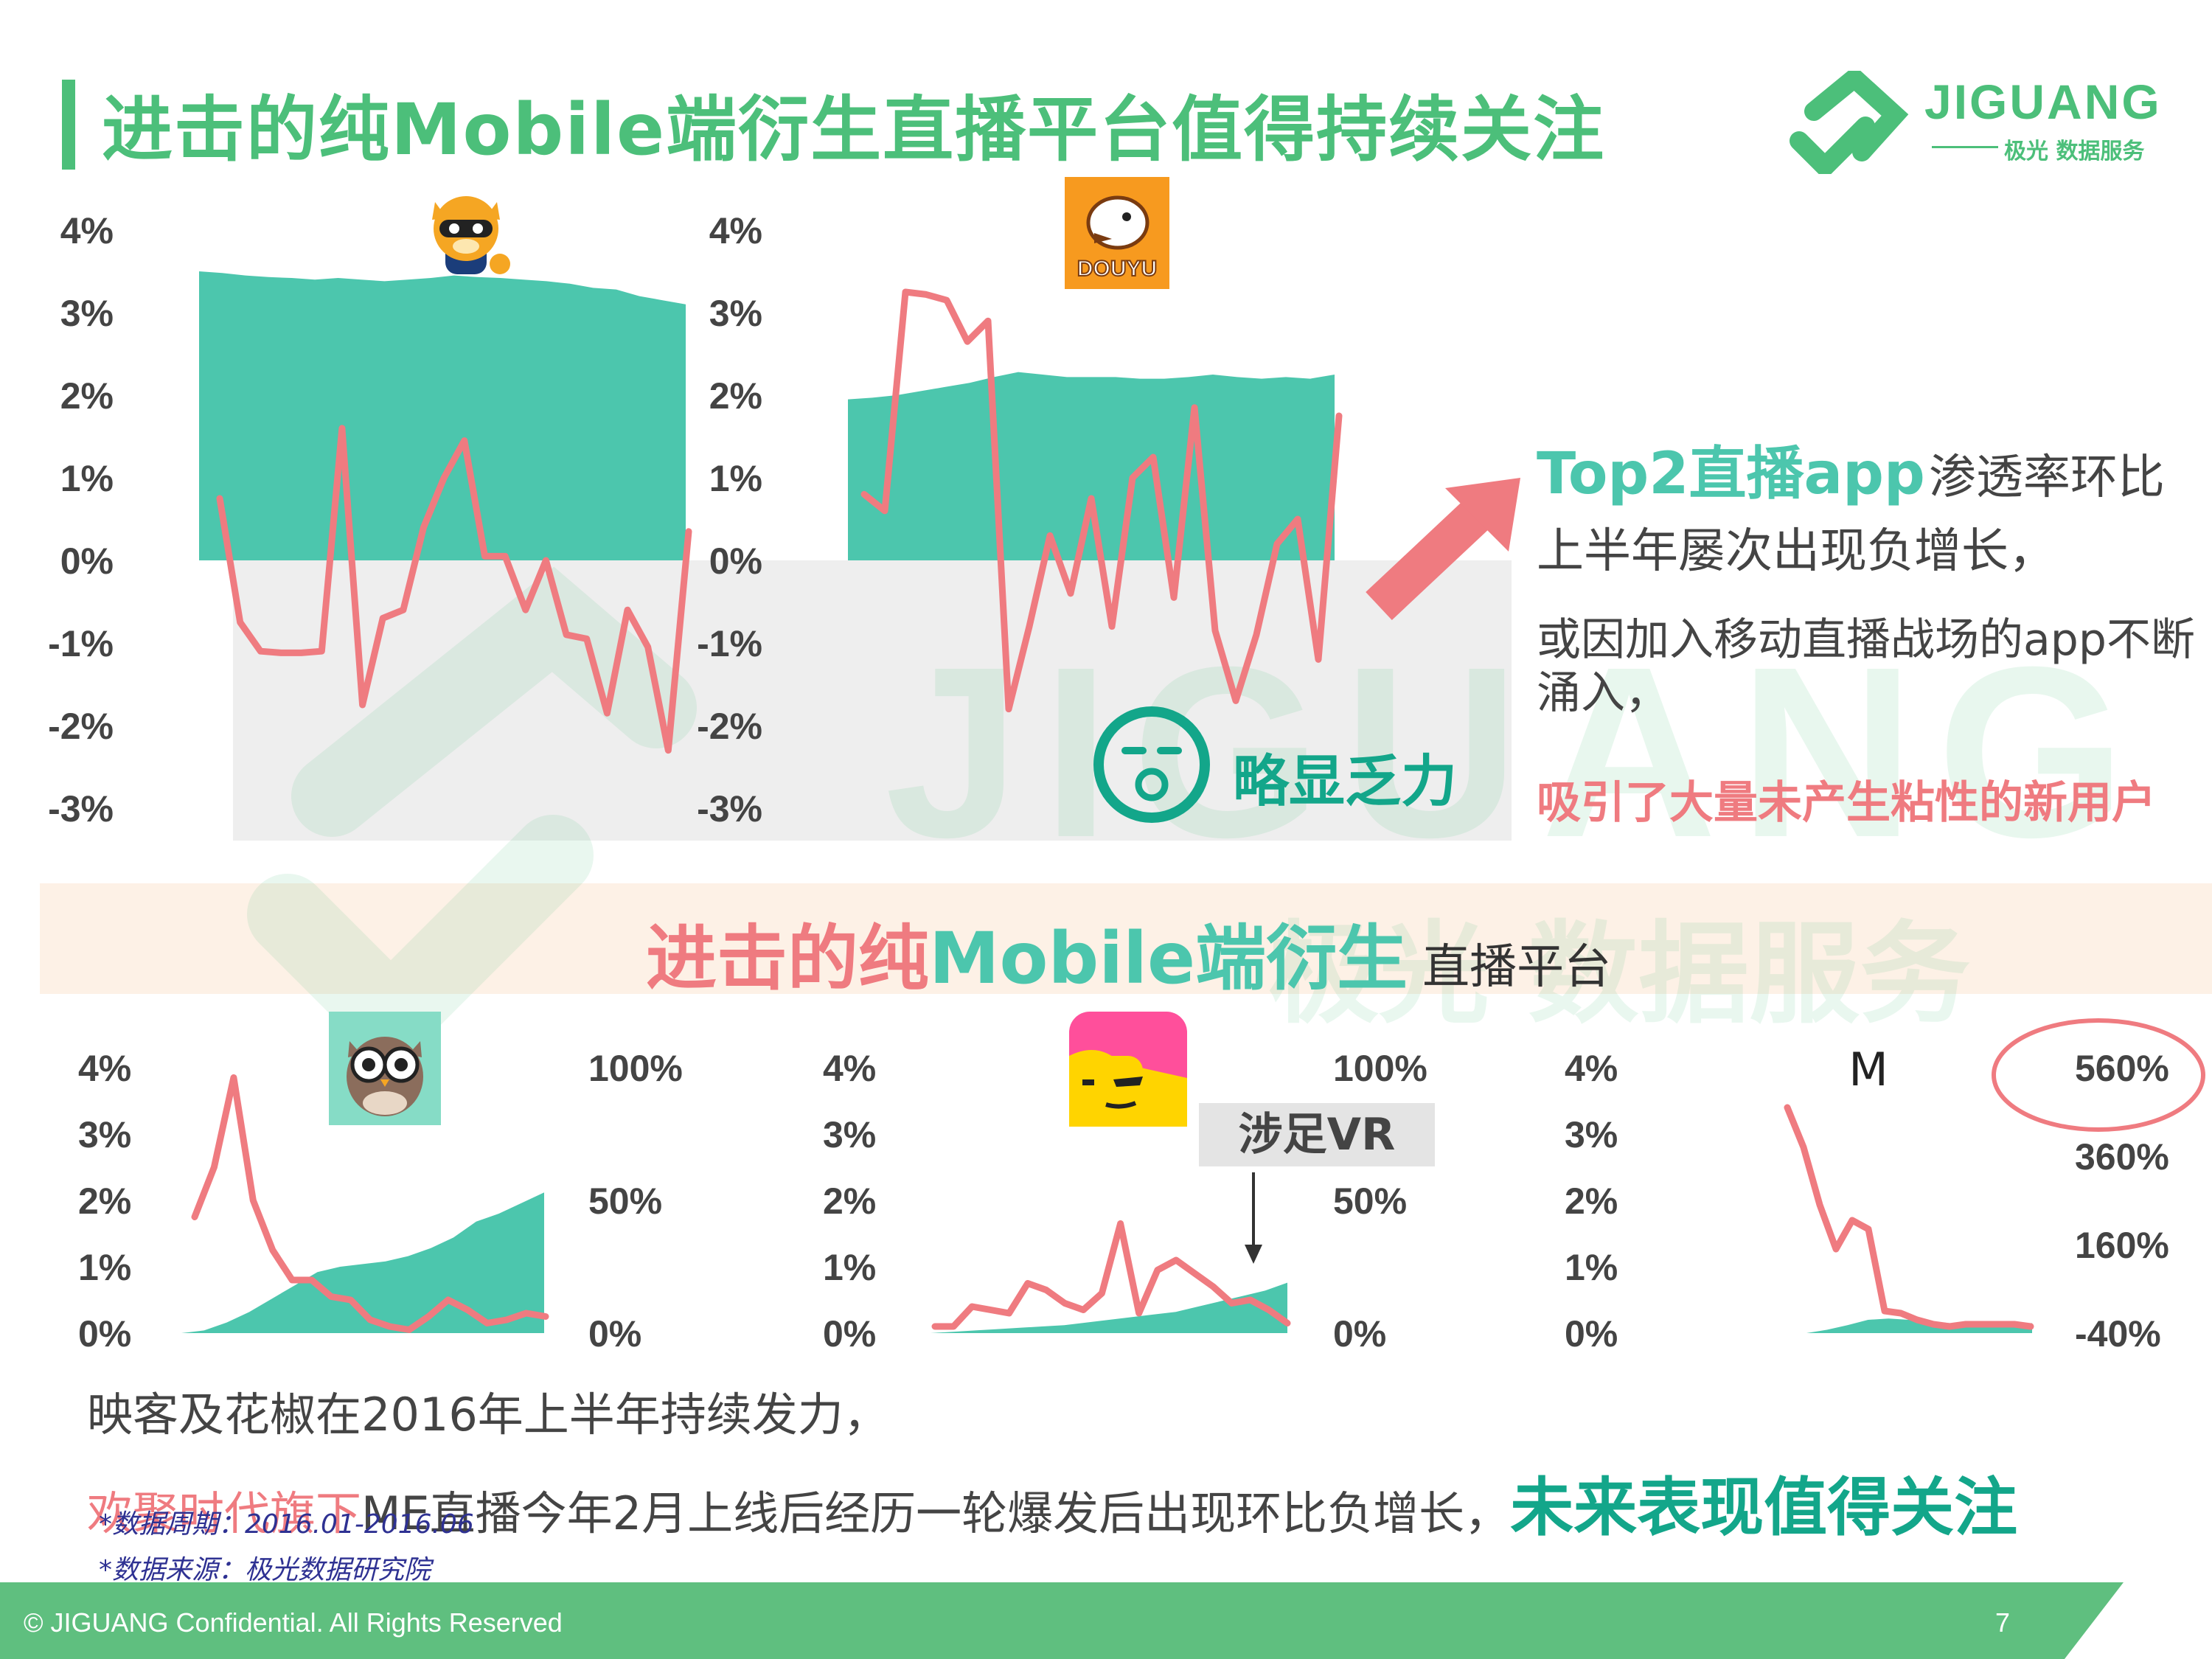  What do you see at coordinates (1128, 1069) in the screenshot?
I see `huajiao-face-icon` at bounding box center [1128, 1069].